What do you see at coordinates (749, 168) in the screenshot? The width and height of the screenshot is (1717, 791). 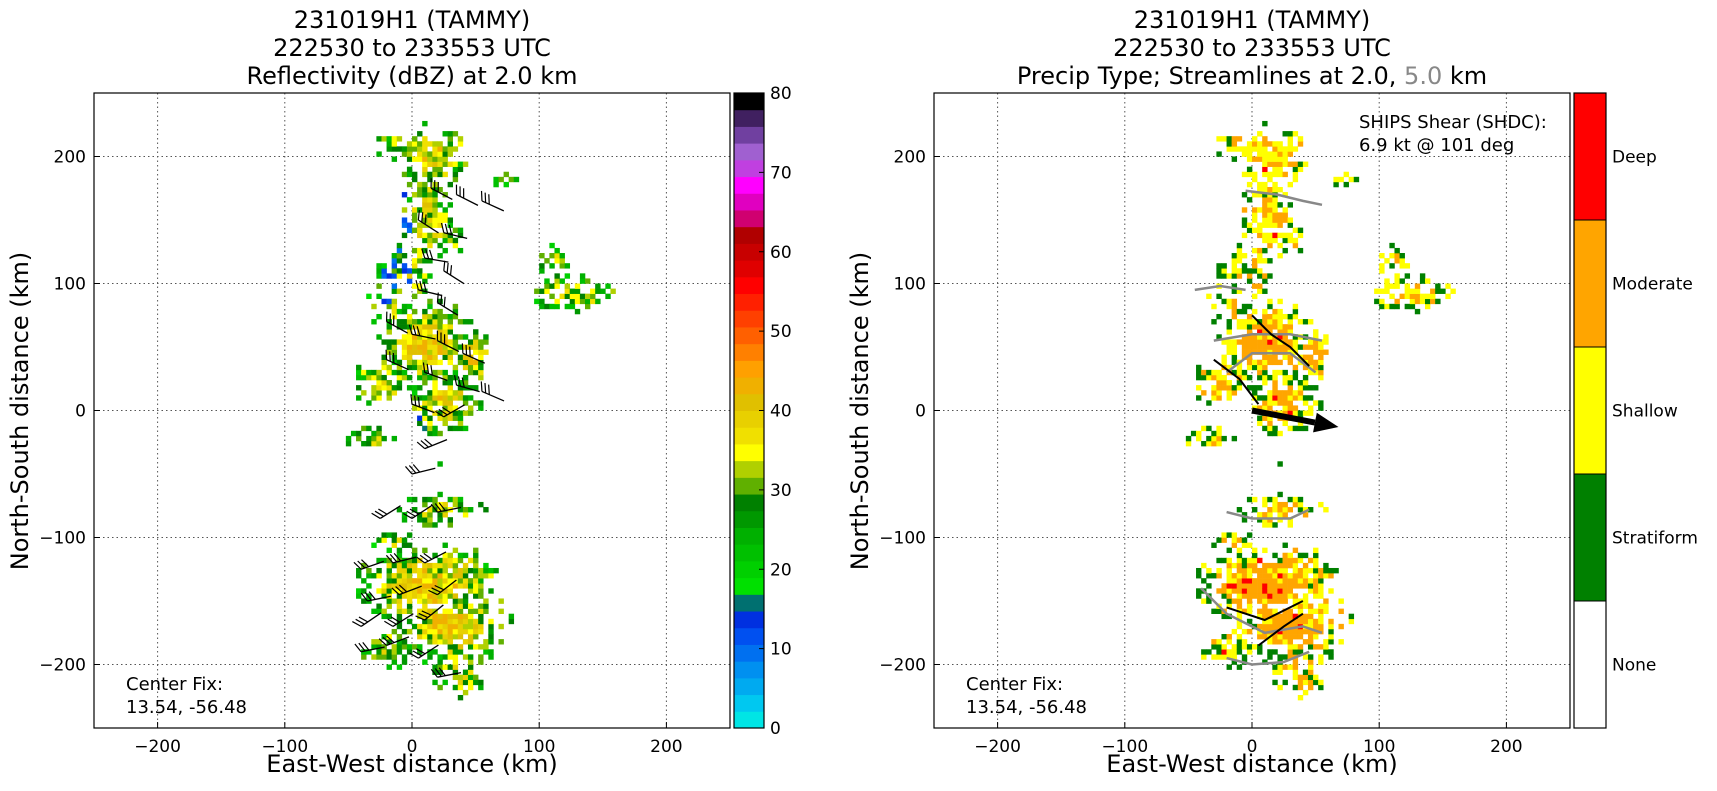 I see `colorbar-segment` at bounding box center [749, 168].